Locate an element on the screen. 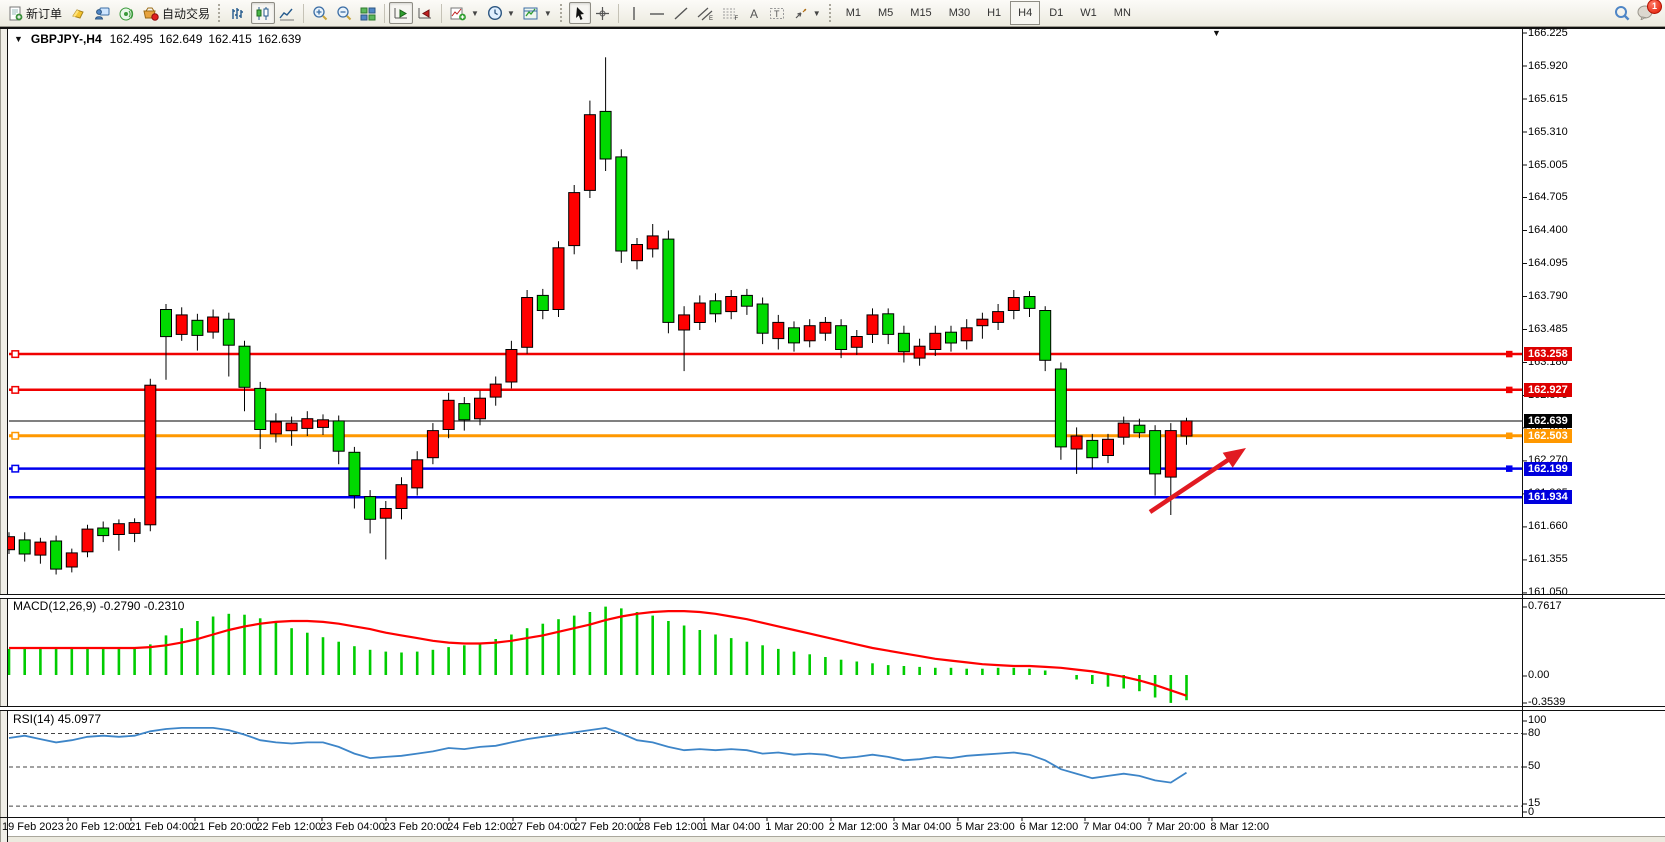 Image resolution: width=1665 pixels, height=842 pixels. bar-chart-icon is located at coordinates (239, 13).